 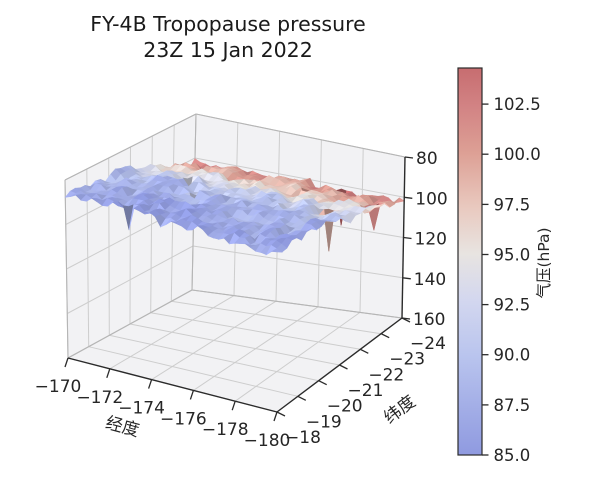 I want to click on y-tick-label: −18, so click(x=303, y=438).